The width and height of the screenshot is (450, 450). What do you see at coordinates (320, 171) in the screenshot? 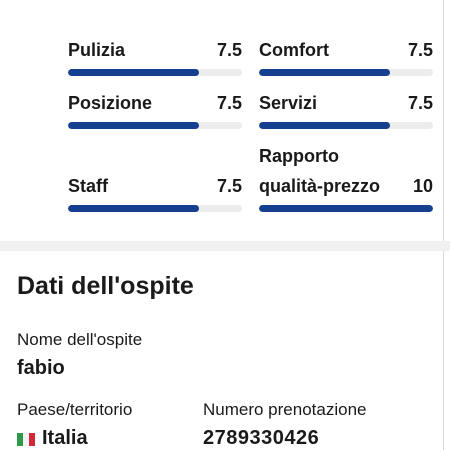
I see `rating-label: Rapporto qualità-prezzo` at bounding box center [320, 171].